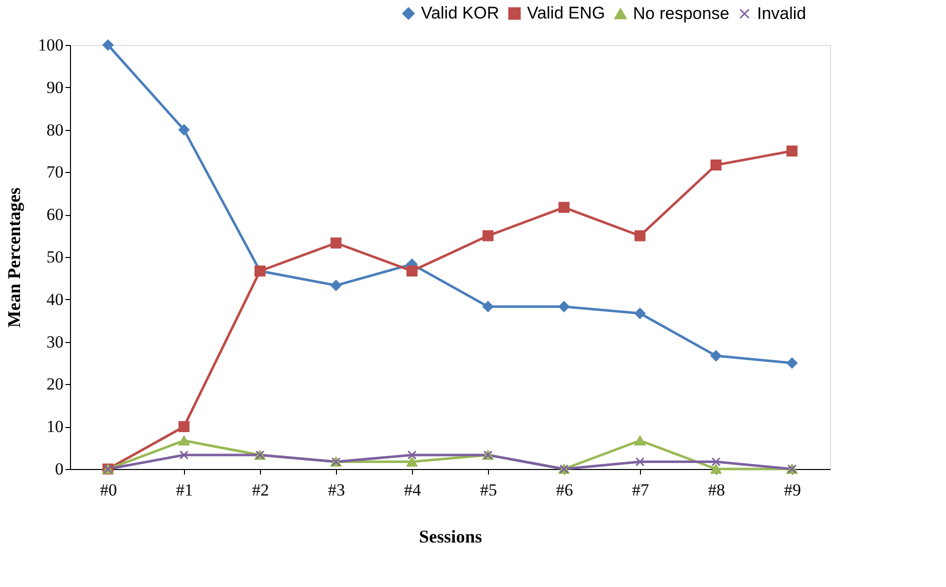 The image size is (946, 587). I want to click on x-tick-label: #9, so click(792, 490).